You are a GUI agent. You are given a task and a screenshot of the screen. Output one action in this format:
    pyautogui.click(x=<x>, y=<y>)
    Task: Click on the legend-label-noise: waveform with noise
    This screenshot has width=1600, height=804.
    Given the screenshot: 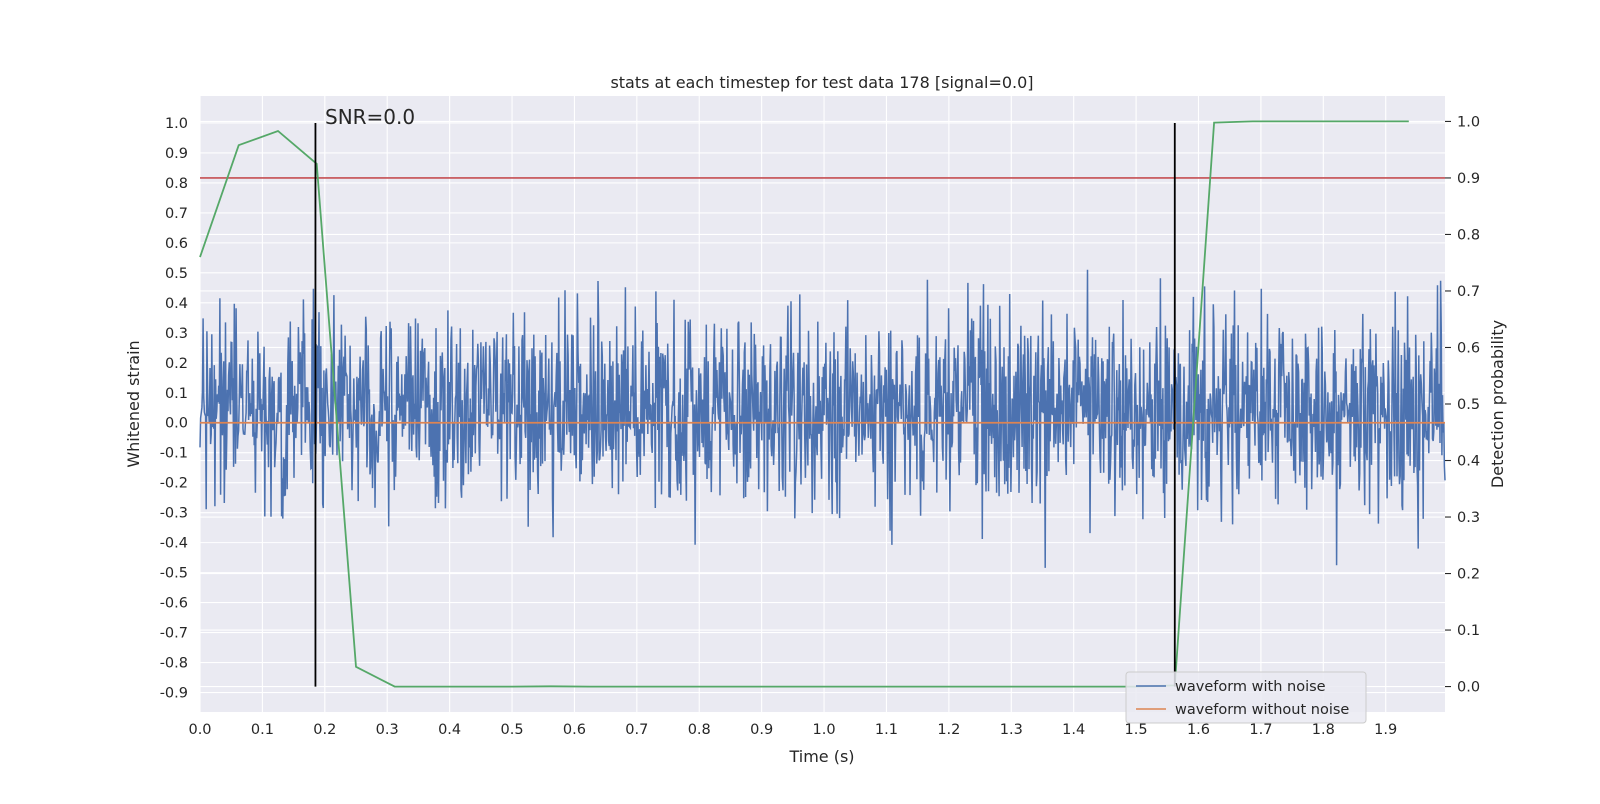 What is the action you would take?
    pyautogui.click(x=1250, y=687)
    